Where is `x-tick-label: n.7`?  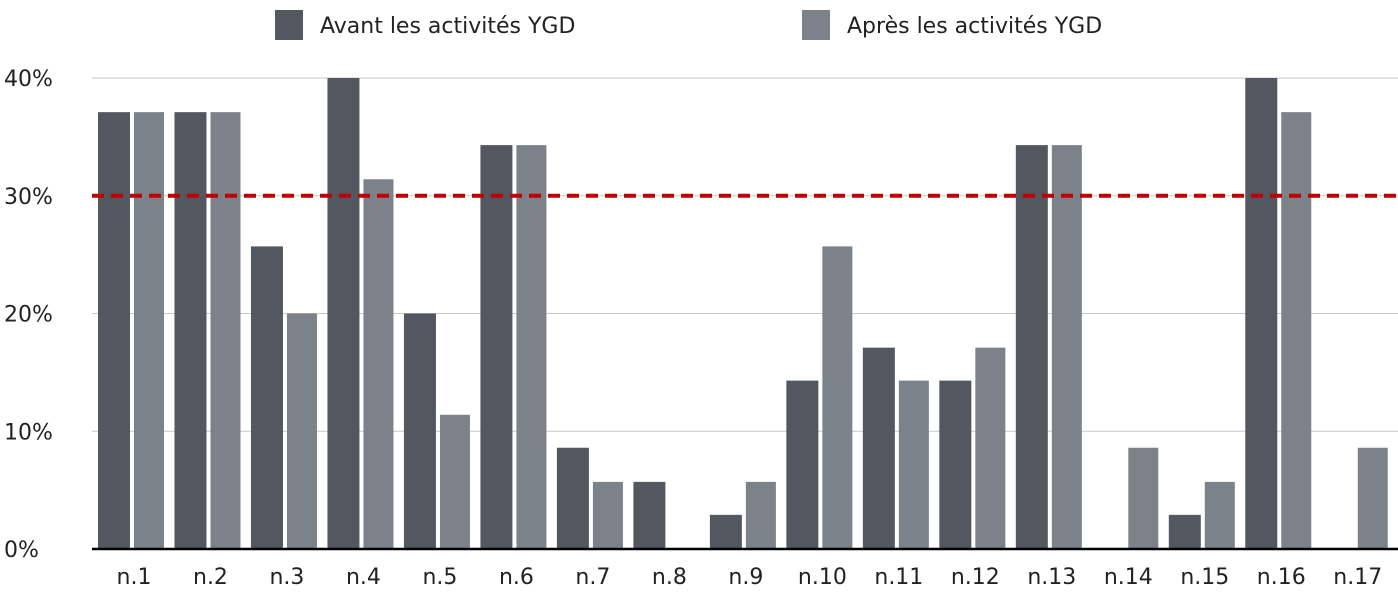
x-tick-label: n.7 is located at coordinates (592, 577).